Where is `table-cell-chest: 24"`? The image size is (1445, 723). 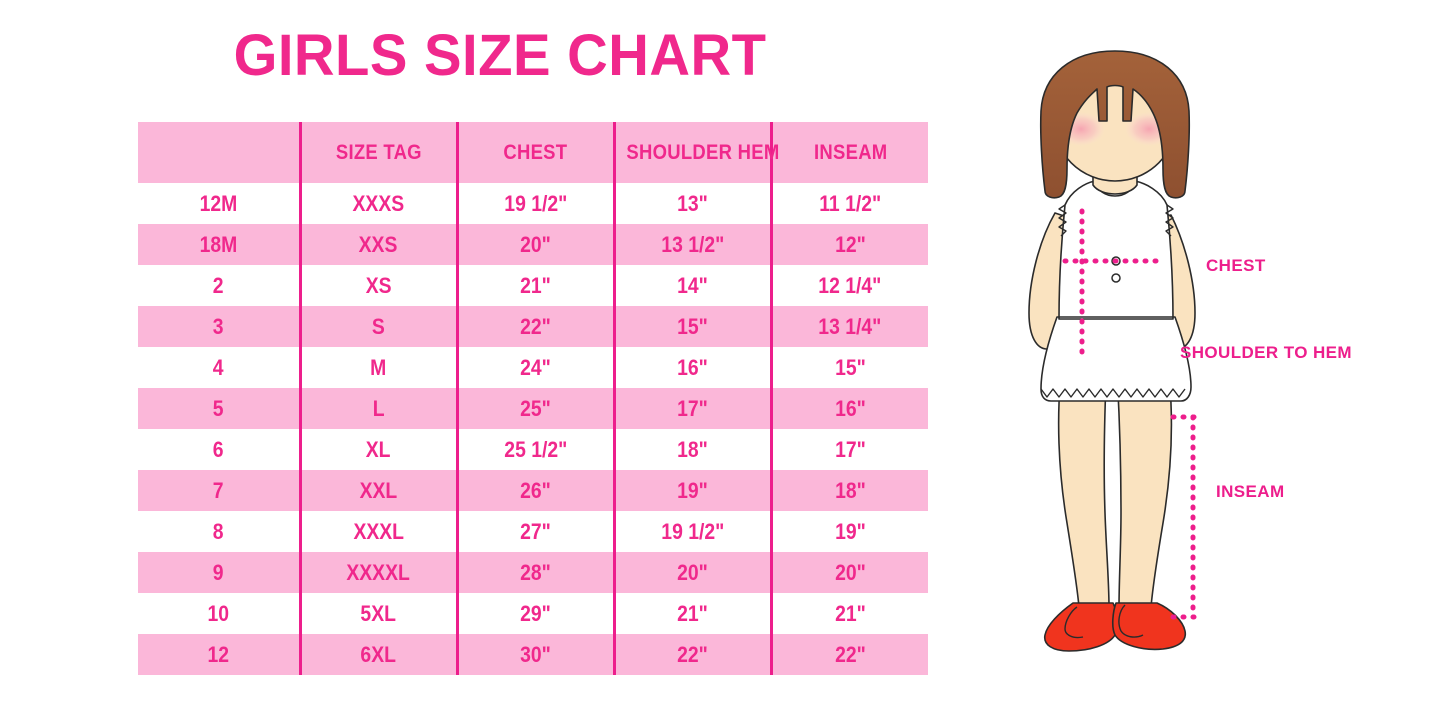 table-cell-chest: 24" is located at coordinates (534, 367).